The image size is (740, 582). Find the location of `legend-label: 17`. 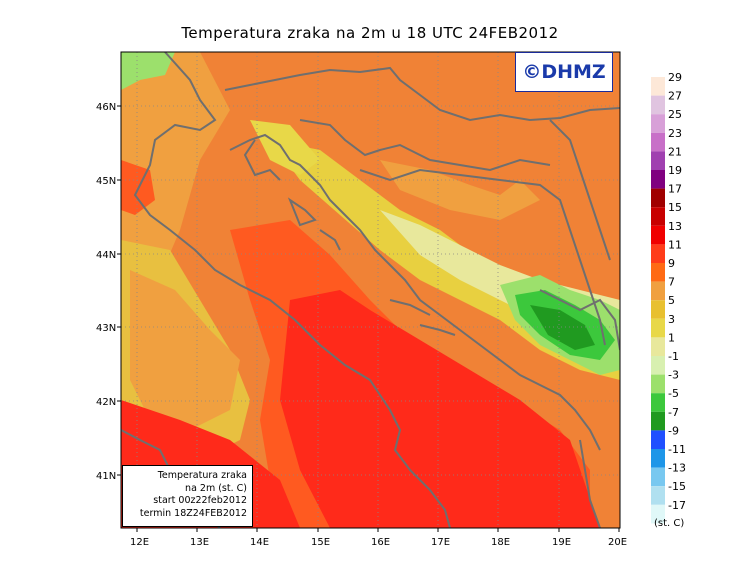

legend-label: 17 is located at coordinates (675, 189).